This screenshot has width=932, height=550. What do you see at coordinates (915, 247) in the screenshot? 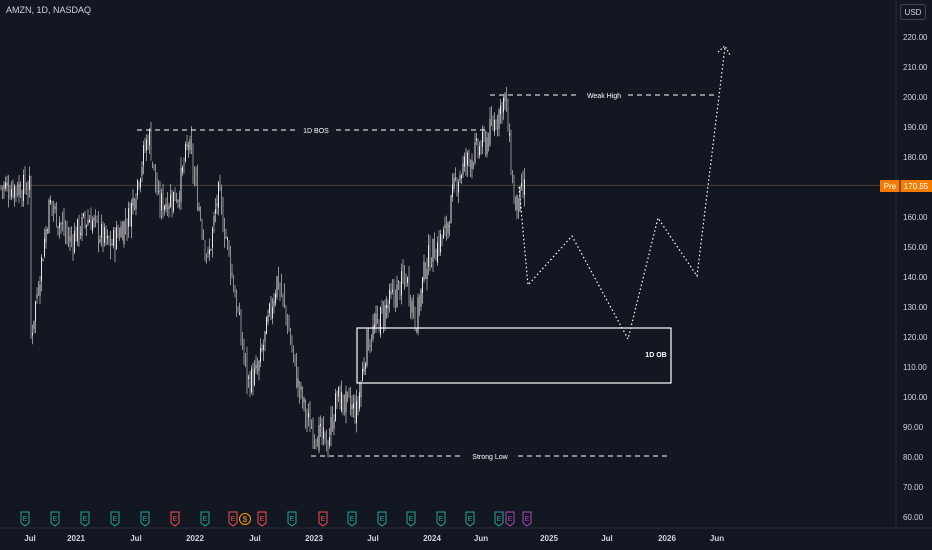
I see `price-tick: 150.00` at bounding box center [915, 247].